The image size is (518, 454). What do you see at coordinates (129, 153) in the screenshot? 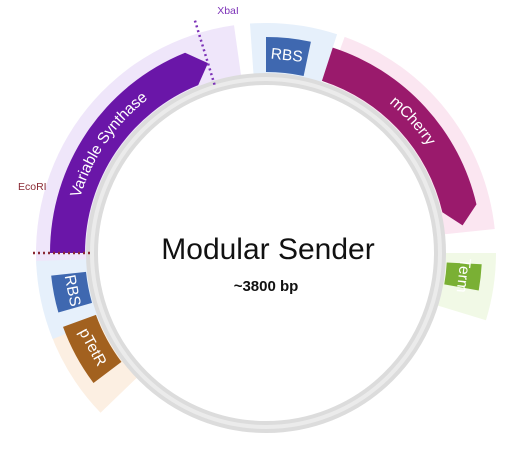
I see `variable-synthase-segment` at bounding box center [129, 153].